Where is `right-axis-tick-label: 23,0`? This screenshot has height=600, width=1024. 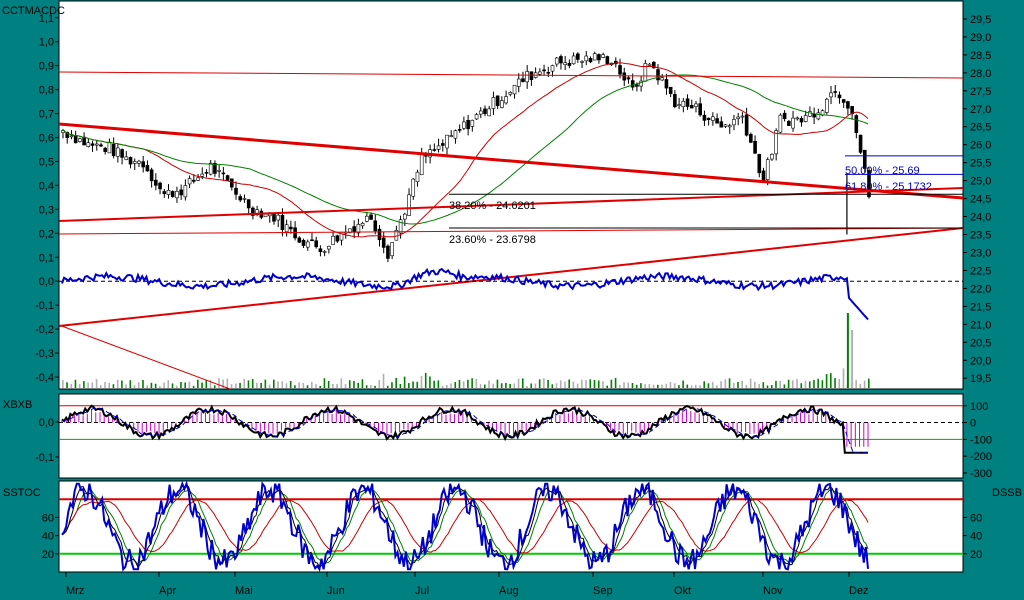
right-axis-tick-label: 23,0 is located at coordinates (980, 253).